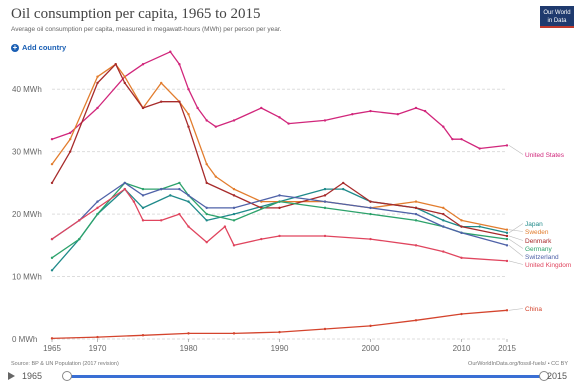 The width and height of the screenshot is (579, 383). I want to click on add-country-button: + Add country, so click(38, 47).